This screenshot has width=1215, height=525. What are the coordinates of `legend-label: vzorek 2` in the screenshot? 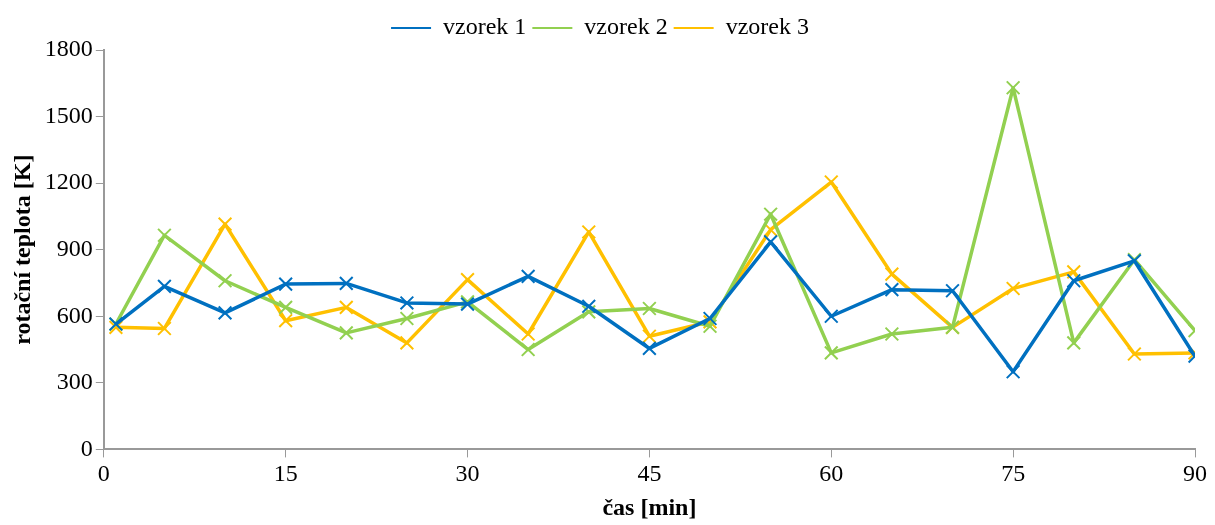 It's located at (626, 26).